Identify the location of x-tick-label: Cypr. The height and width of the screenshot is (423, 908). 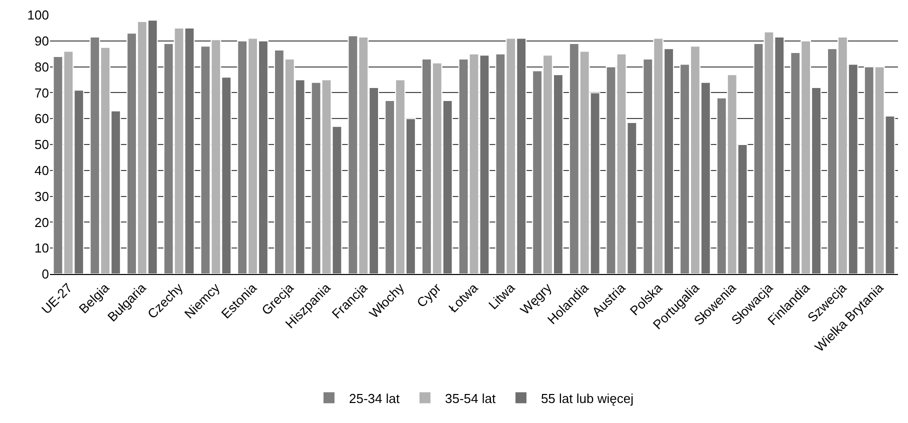
(429, 295).